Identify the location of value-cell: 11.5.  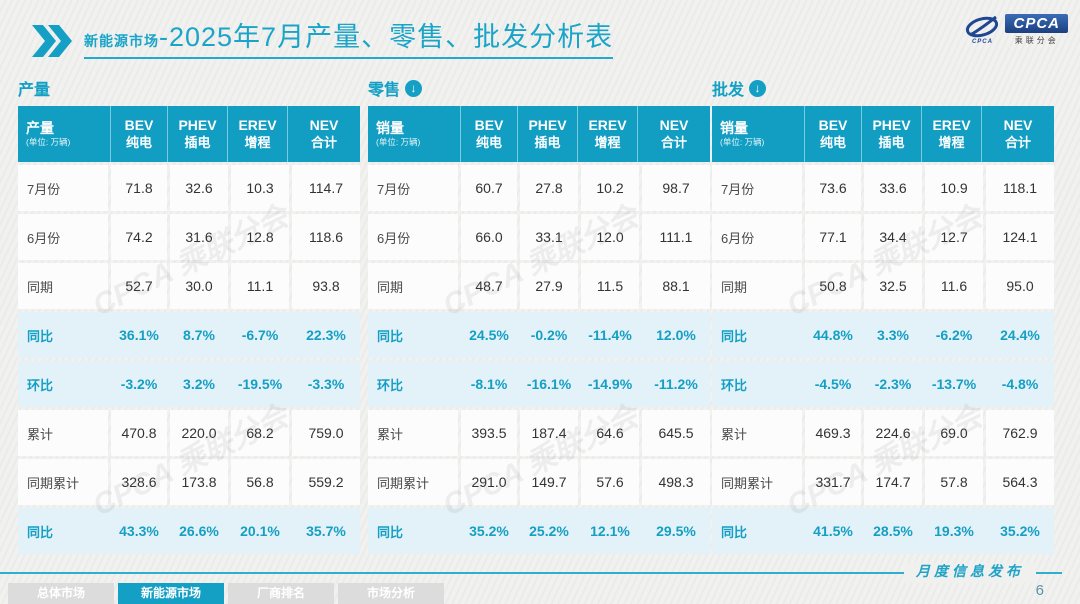
(610, 286).